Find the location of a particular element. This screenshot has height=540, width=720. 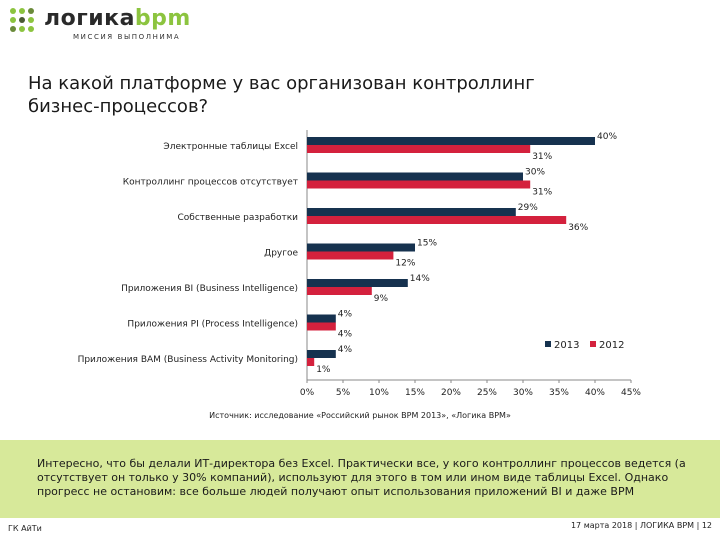

data-label-2013: 29% is located at coordinates (528, 208).